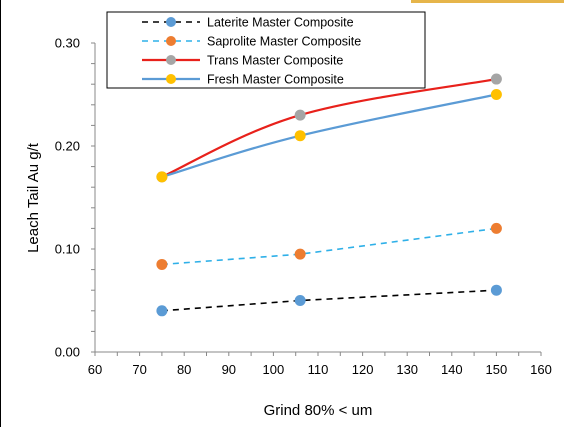  What do you see at coordinates (452, 369) in the screenshot?
I see `x-tick-label: 140` at bounding box center [452, 369].